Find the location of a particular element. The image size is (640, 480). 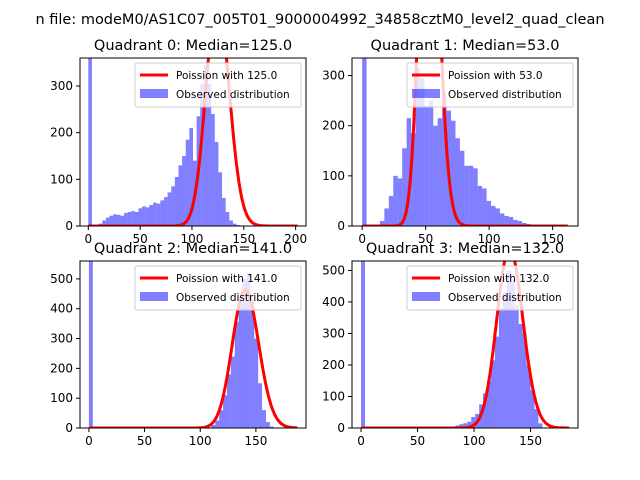

legend: Poission with 141.0 Observed distribution is located at coordinates (218, 288).